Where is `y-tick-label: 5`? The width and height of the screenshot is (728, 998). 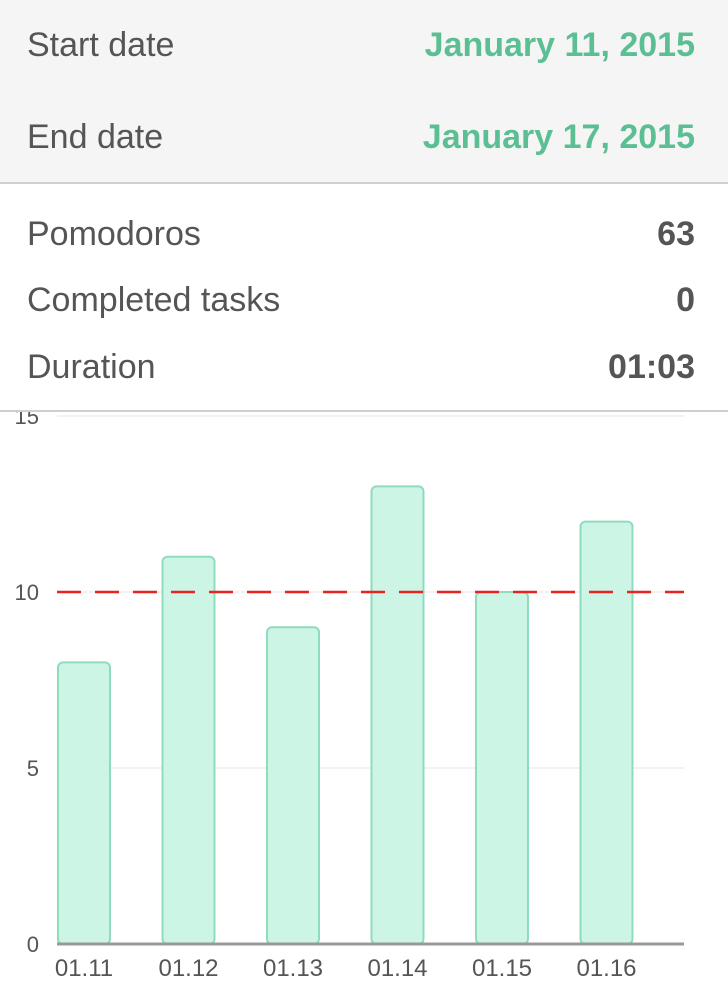 y-tick-label: 5 is located at coordinates (33, 768).